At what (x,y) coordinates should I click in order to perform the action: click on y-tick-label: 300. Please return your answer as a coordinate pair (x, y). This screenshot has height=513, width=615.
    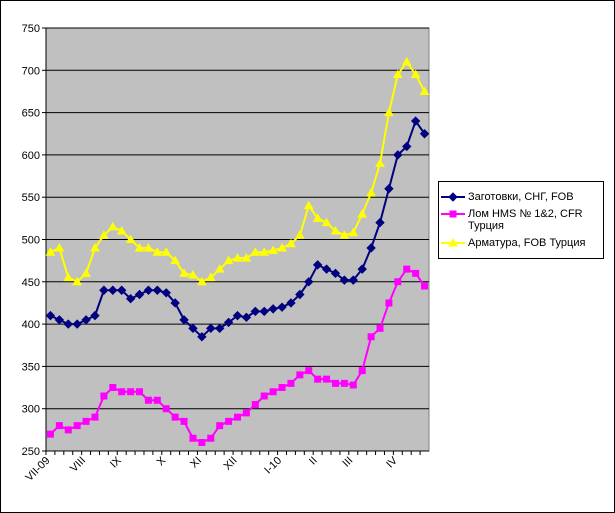
    Looking at the image, I should click on (31, 410).